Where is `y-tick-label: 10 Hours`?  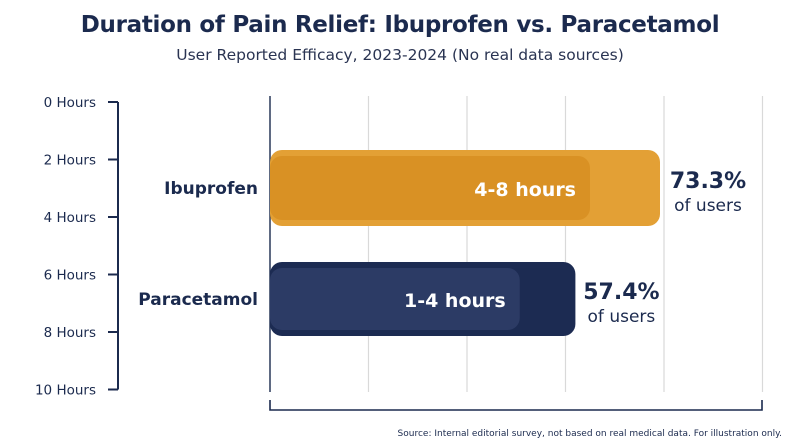
y-tick-label: 10 Hours is located at coordinates (65, 391).